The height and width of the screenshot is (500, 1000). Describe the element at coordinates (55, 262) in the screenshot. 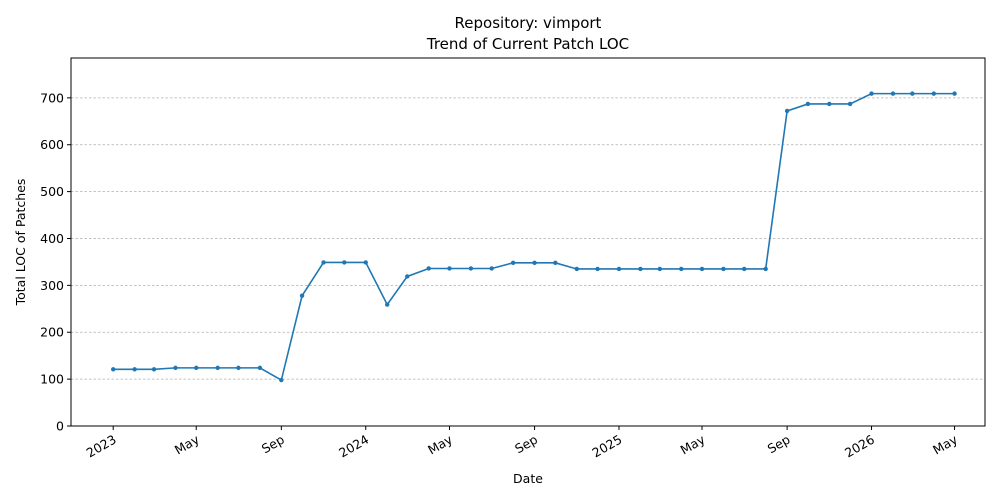

I see `y-axis: 0 100 200 300 400 500 600 700` at that location.